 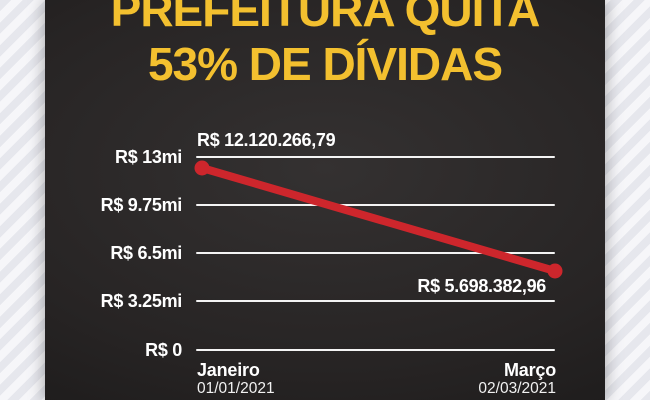 What do you see at coordinates (202, 168) in the screenshot?
I see `data-point-start` at bounding box center [202, 168].